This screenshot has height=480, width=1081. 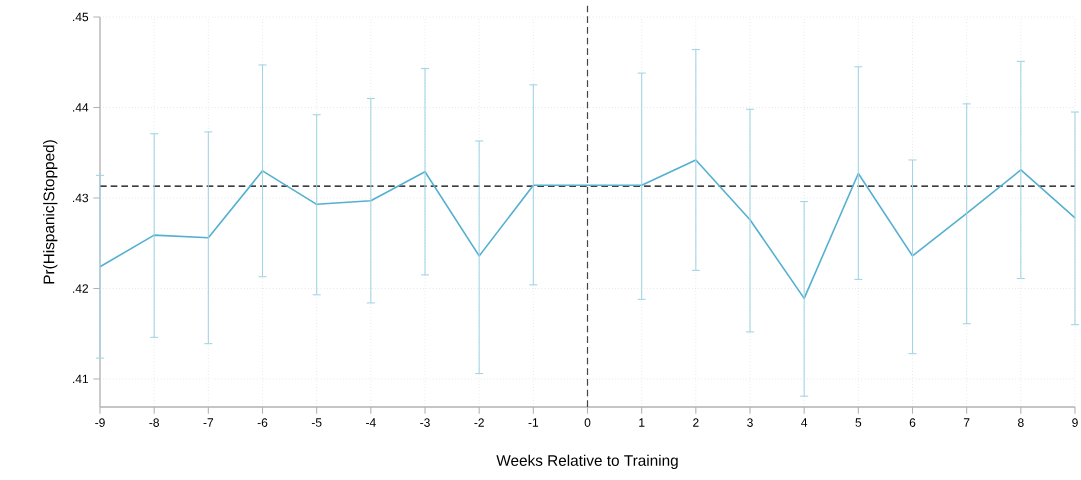 I want to click on x-tick-label: -9, so click(x=100, y=422).